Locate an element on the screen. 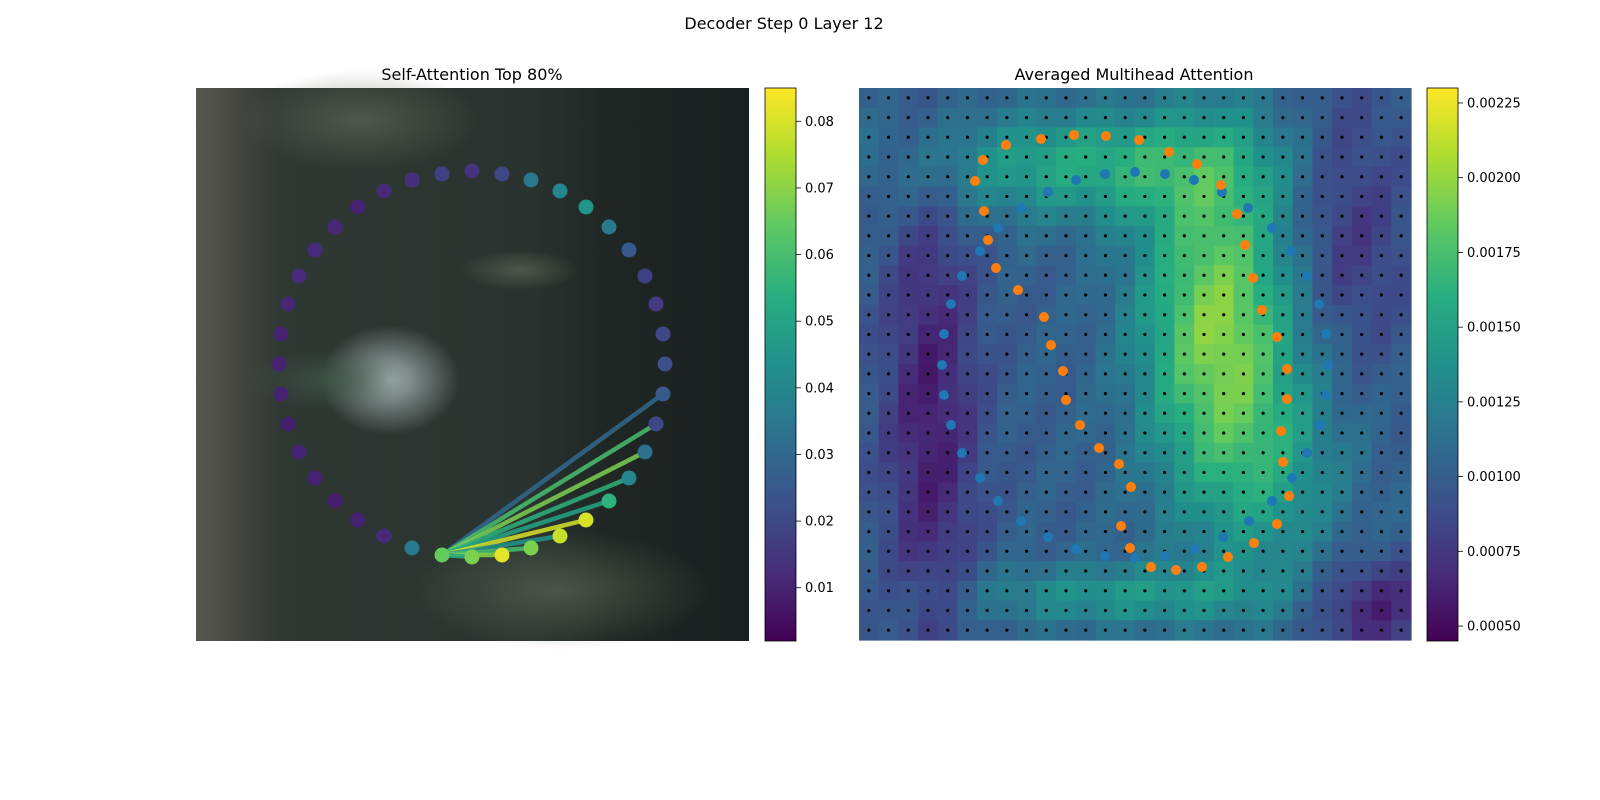 Image resolution: width=1600 pixels, height=800 pixels. attention-link is located at coordinates (543, 503).